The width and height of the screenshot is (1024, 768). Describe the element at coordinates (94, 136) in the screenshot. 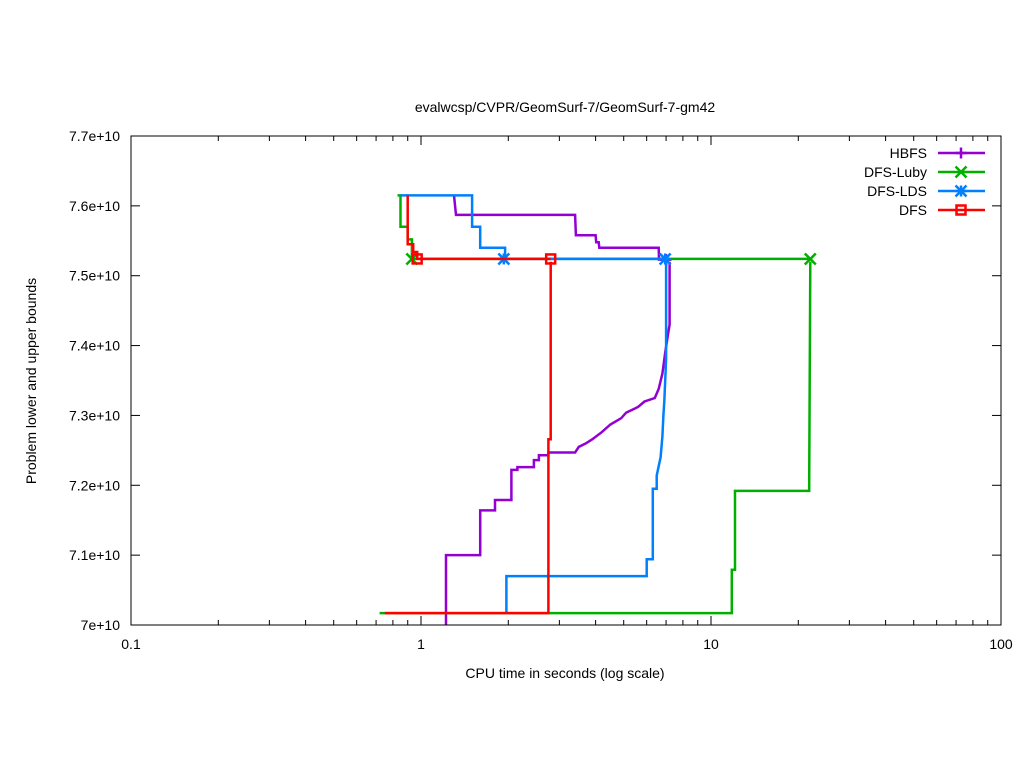

I see `y-tick-label: 7.7e+10` at that location.